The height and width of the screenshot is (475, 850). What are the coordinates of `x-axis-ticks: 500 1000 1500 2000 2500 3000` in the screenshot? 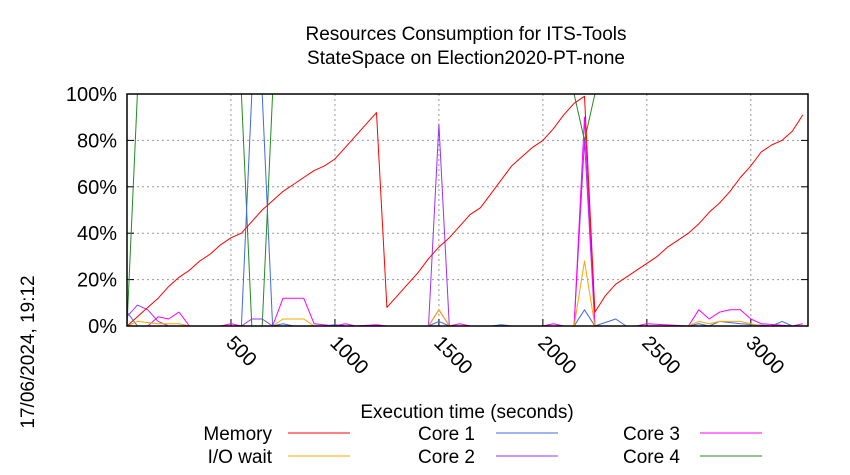 It's located at (504, 349).